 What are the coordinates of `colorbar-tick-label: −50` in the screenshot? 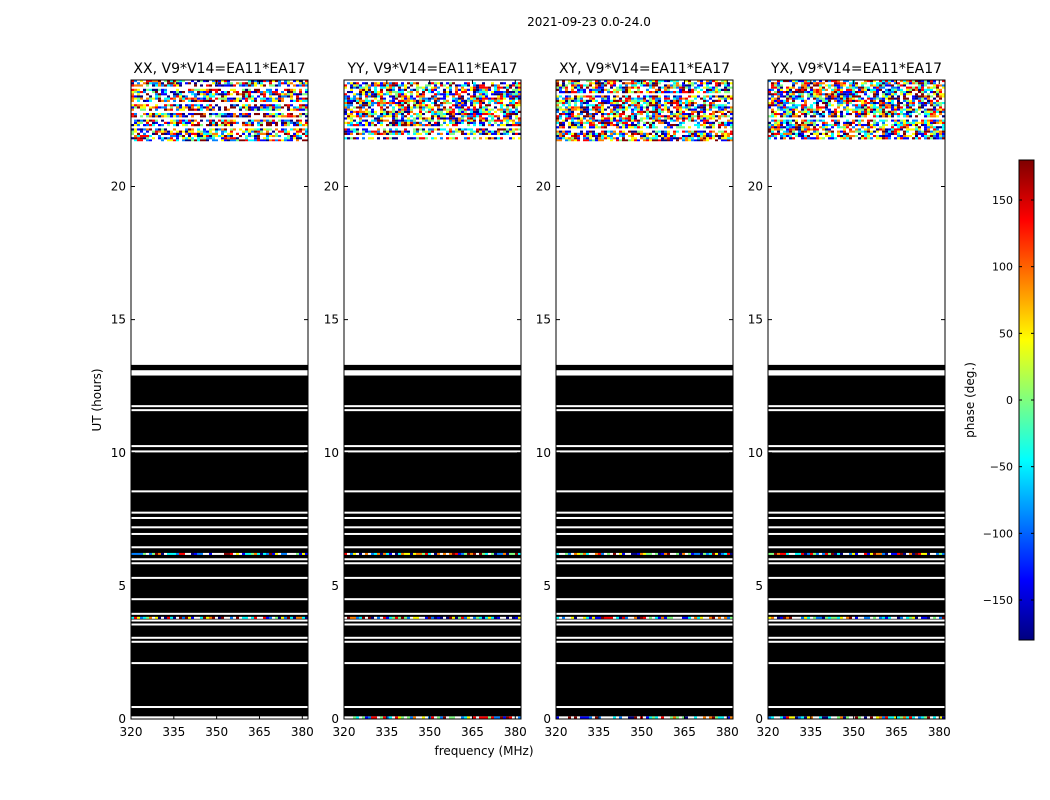 It's located at (1001, 467).